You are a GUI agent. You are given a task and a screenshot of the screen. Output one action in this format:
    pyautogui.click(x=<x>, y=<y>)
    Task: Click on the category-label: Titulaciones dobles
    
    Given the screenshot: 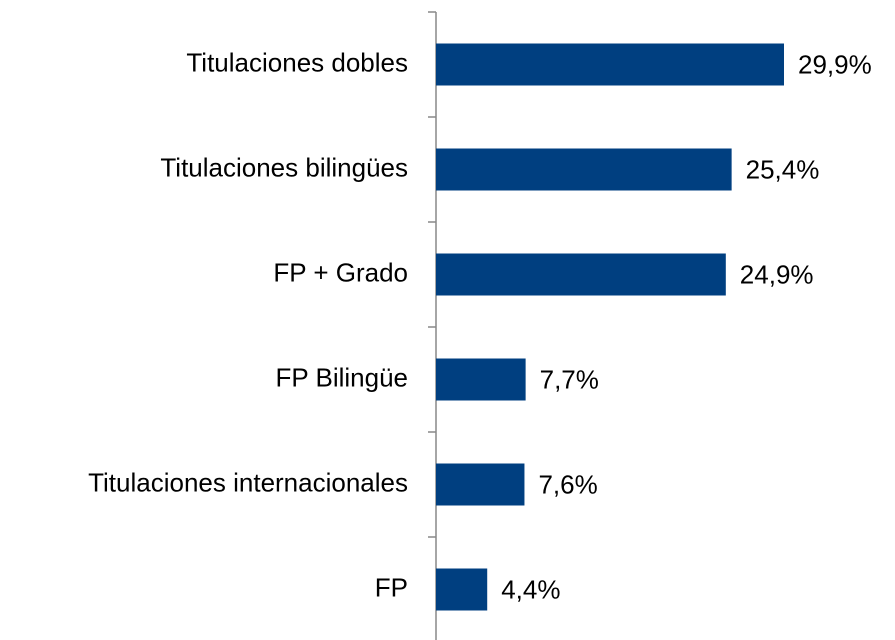 What is the action you would take?
    pyautogui.click(x=297, y=62)
    